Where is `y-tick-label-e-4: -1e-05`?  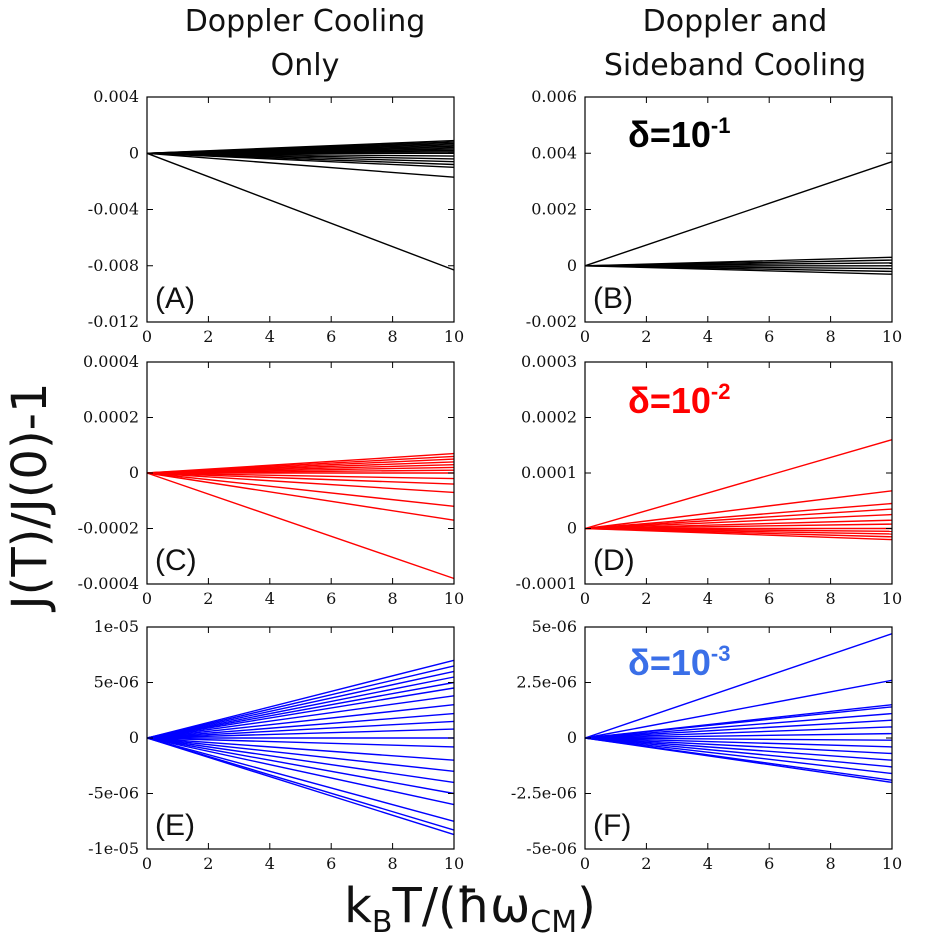 y-tick-label-e-4: -1e-05 is located at coordinates (113, 848).